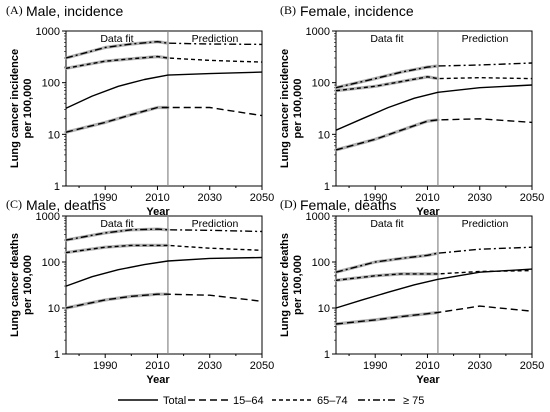 This screenshot has width=550, height=412. What do you see at coordinates (288, 204) in the screenshot?
I see `panel-label: (D)` at bounding box center [288, 204].